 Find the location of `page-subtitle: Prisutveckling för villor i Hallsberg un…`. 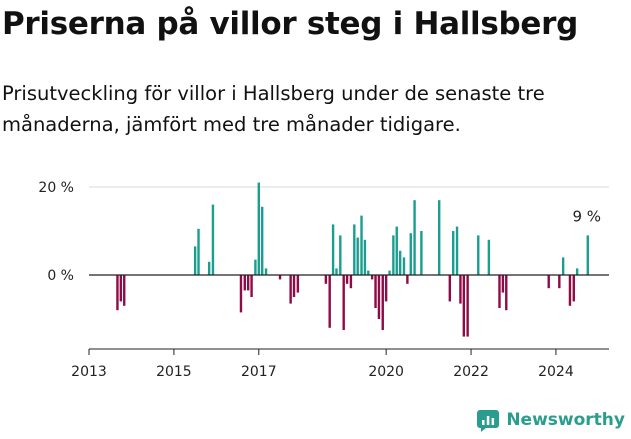

page-subtitle: Prisutveckling för villor i Hallsberg un… is located at coordinates (273, 109).